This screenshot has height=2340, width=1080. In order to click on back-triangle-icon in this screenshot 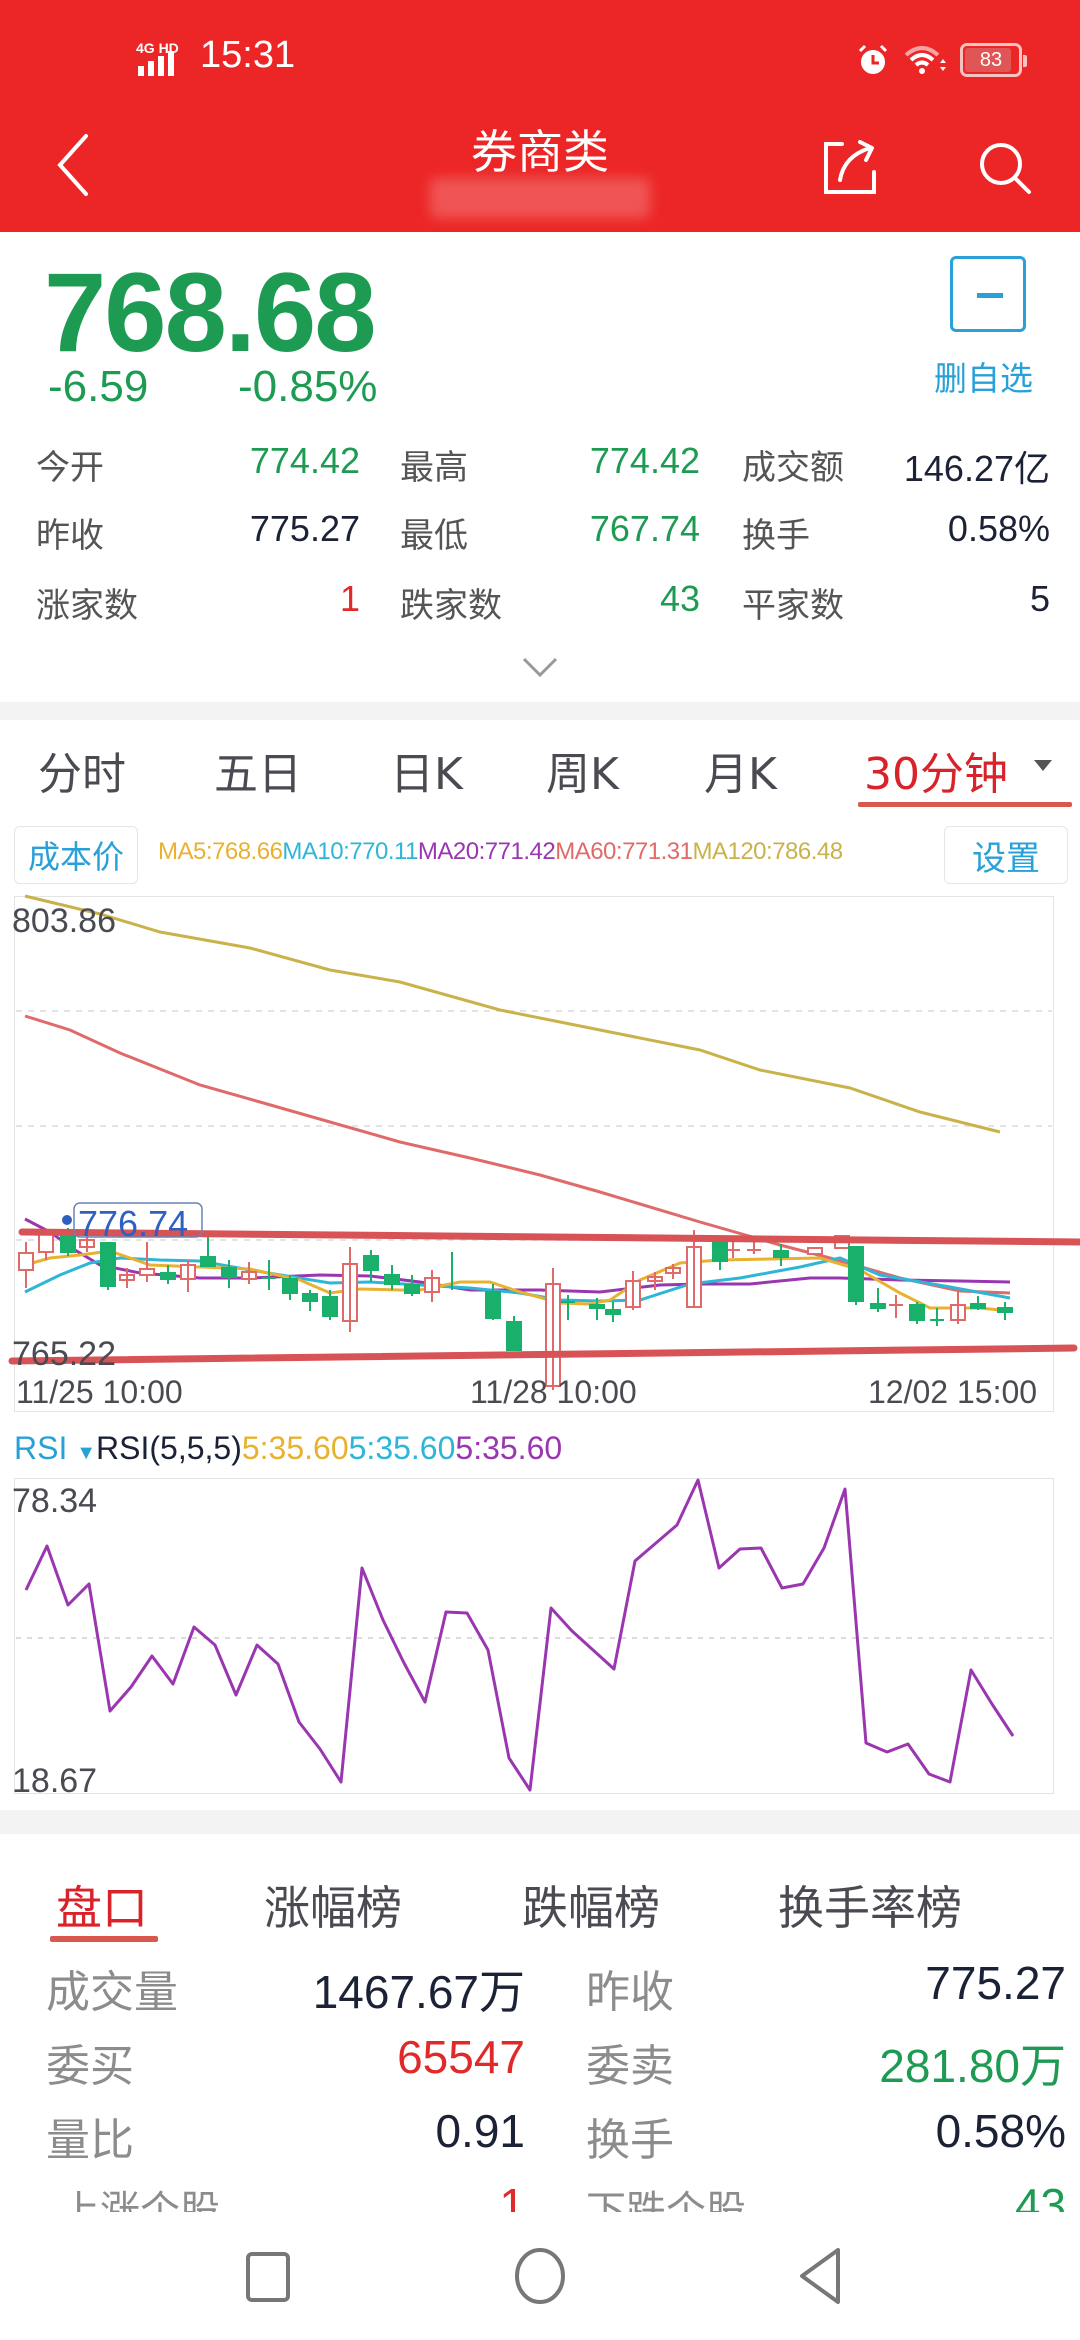, I will do `click(821, 2276)`.